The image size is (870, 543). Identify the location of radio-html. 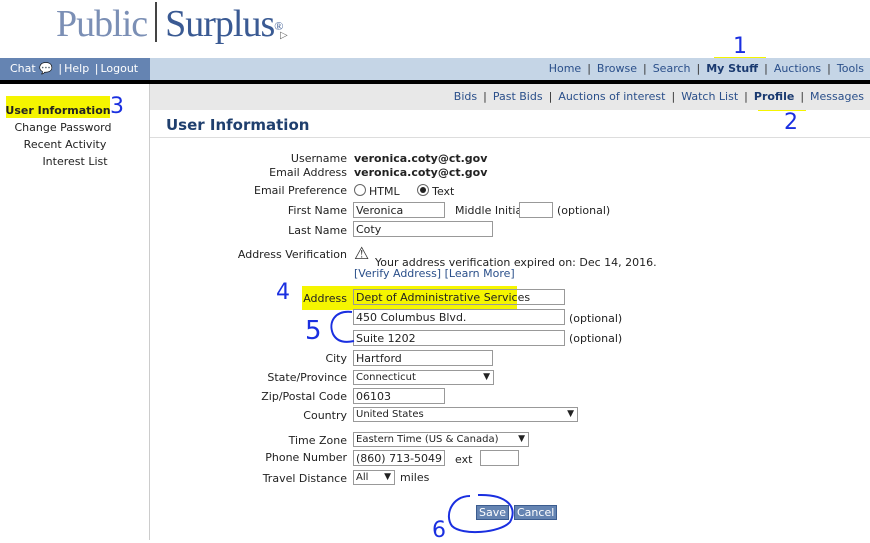
(360, 190).